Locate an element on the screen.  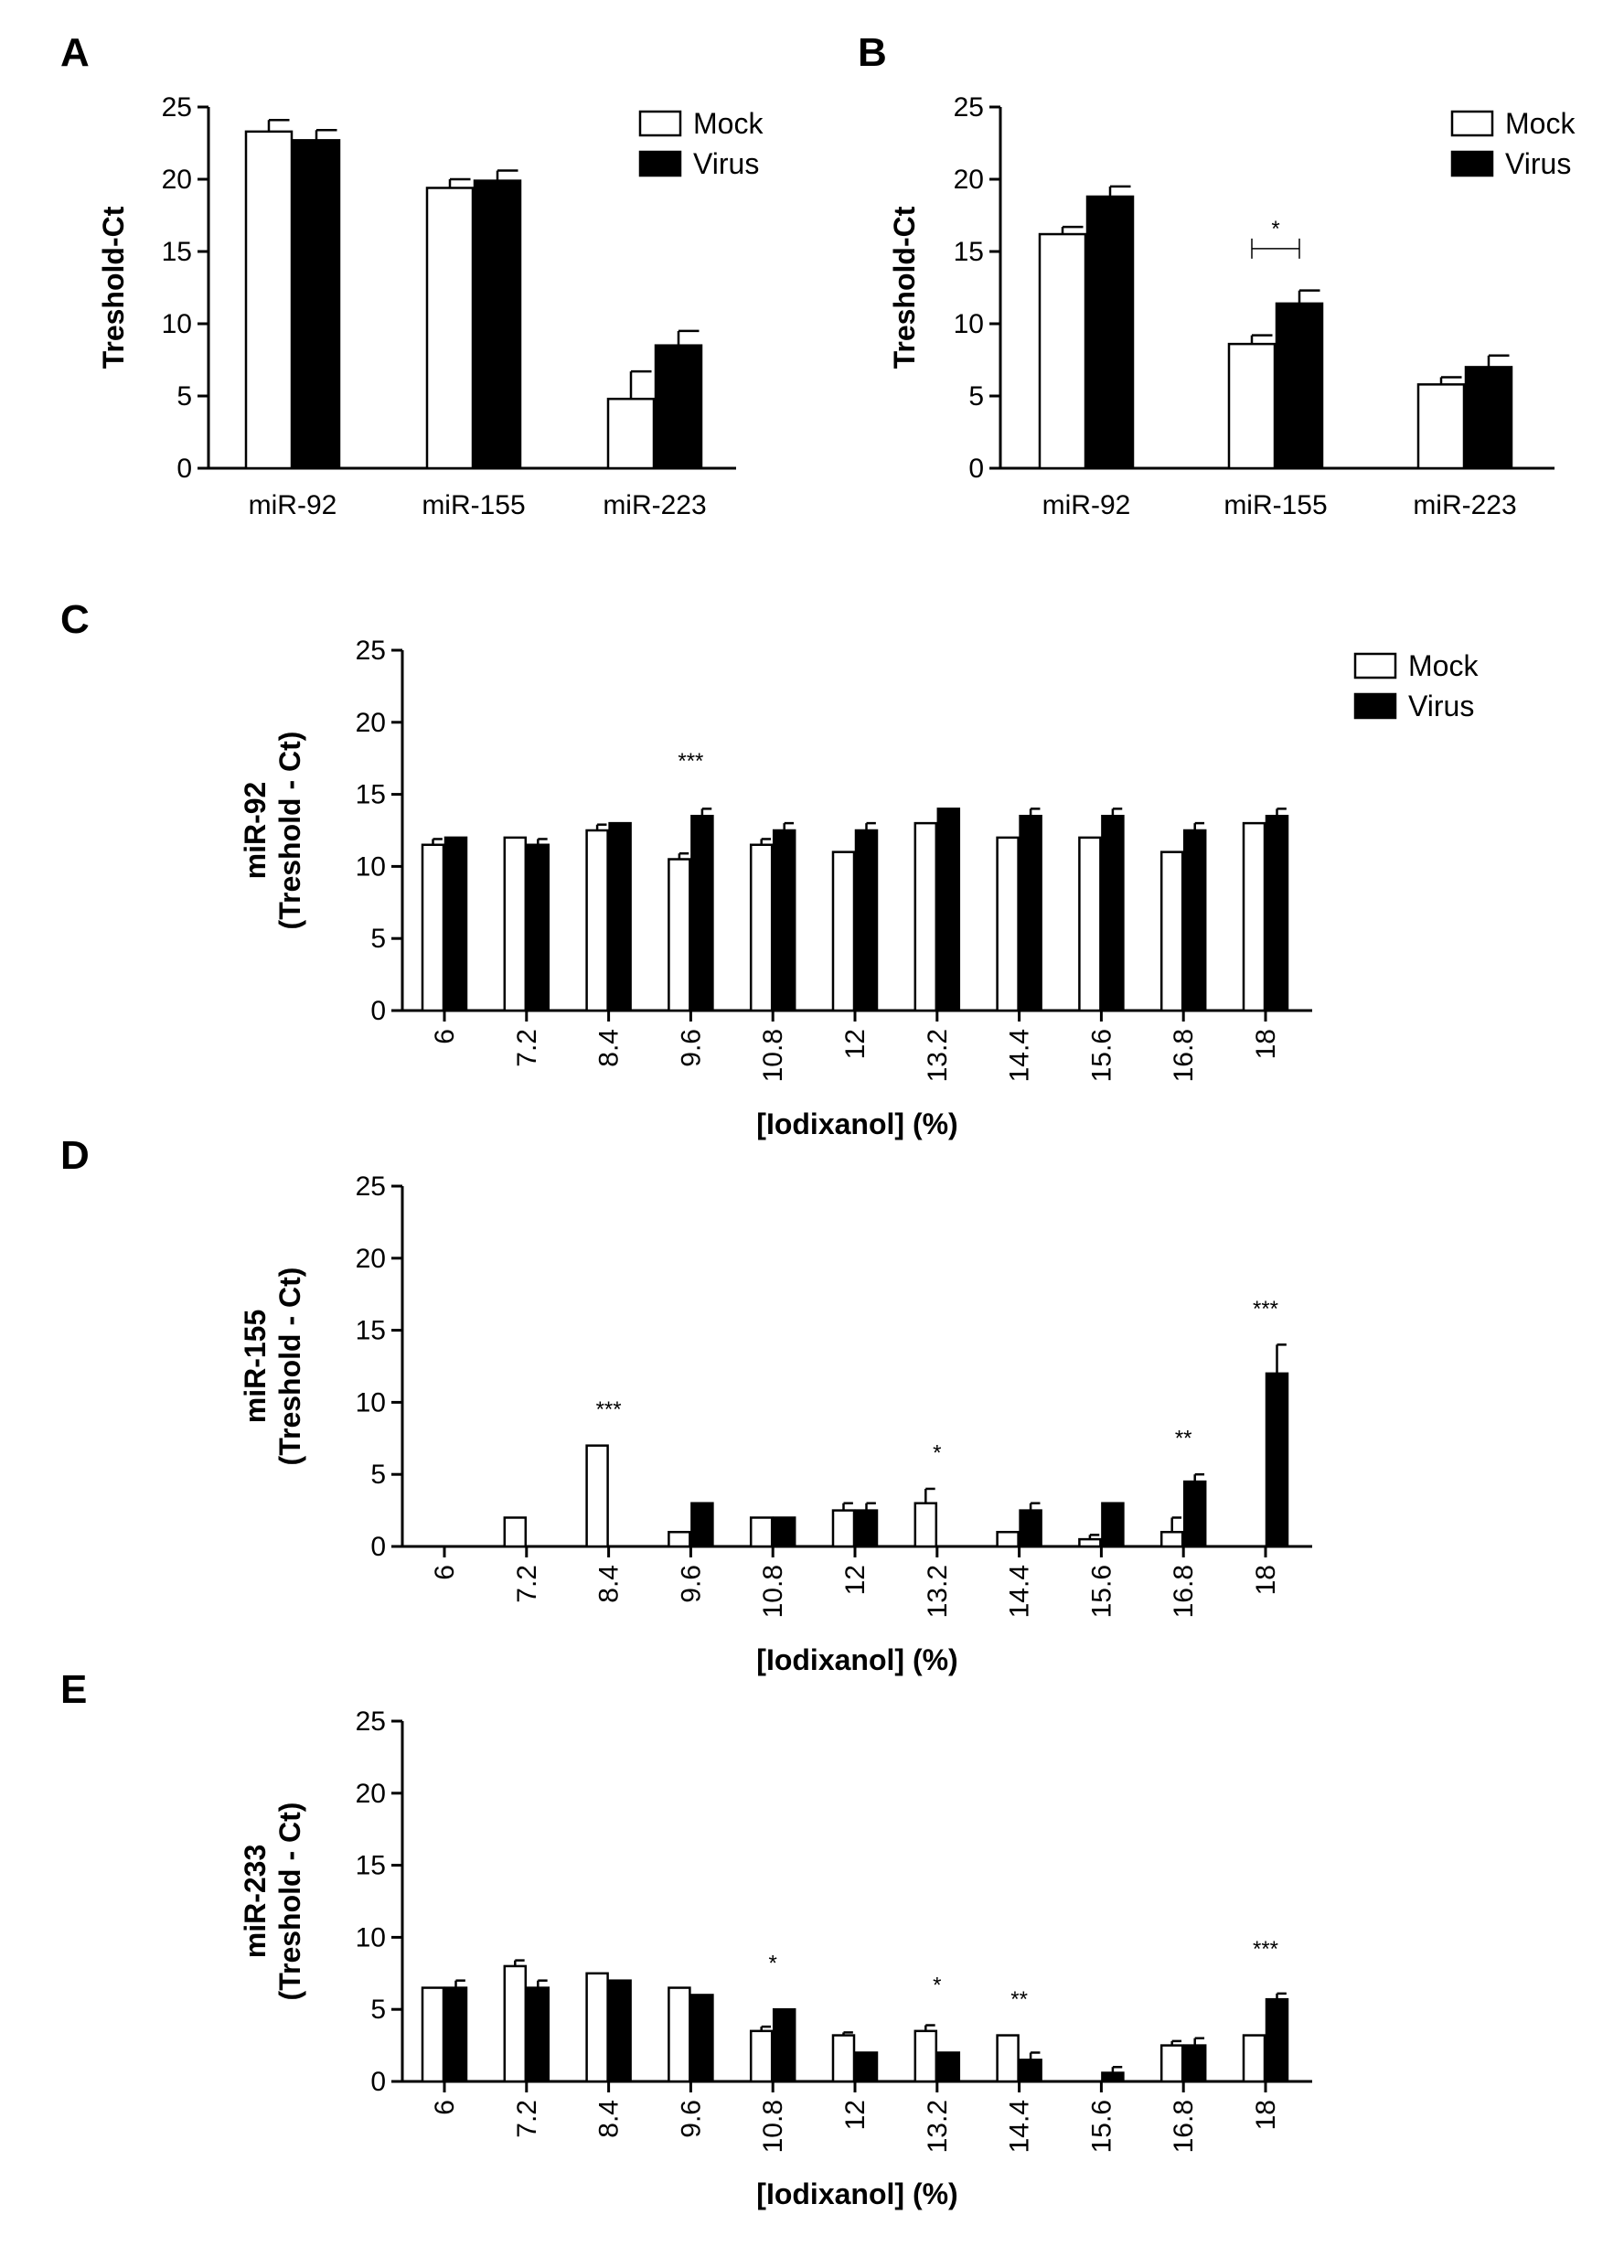
legend-label-virus: Virus is located at coordinates (1538, 163).